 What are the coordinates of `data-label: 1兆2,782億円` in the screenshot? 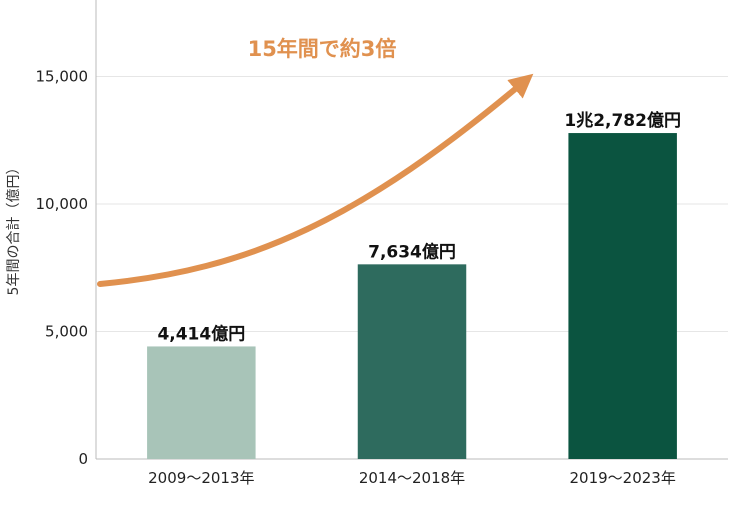 It's located at (622, 120).